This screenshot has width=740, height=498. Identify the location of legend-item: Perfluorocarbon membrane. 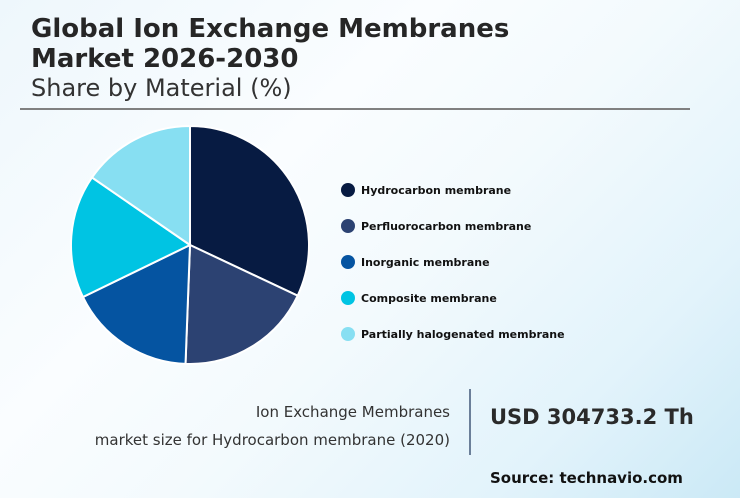
(453, 226).